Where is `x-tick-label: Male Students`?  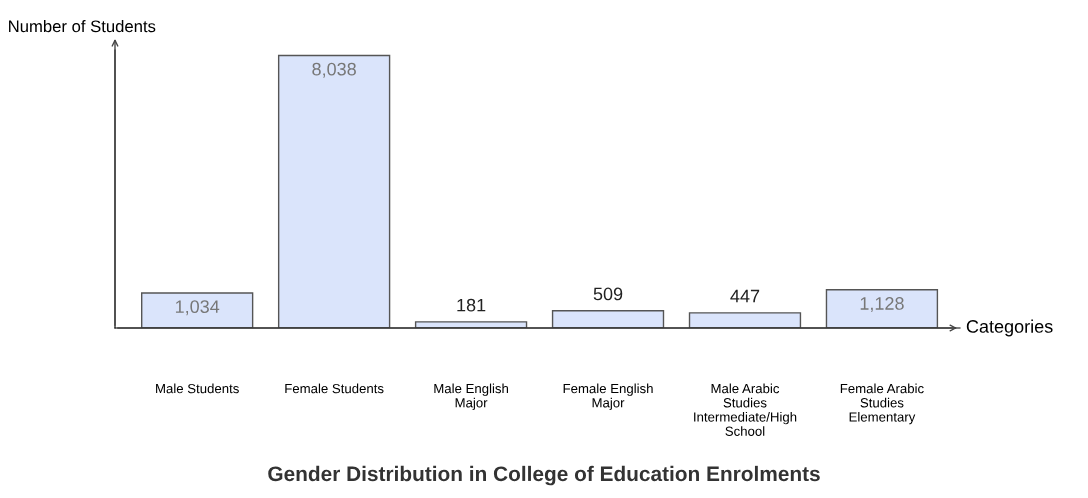 x-tick-label: Male Students is located at coordinates (197, 388).